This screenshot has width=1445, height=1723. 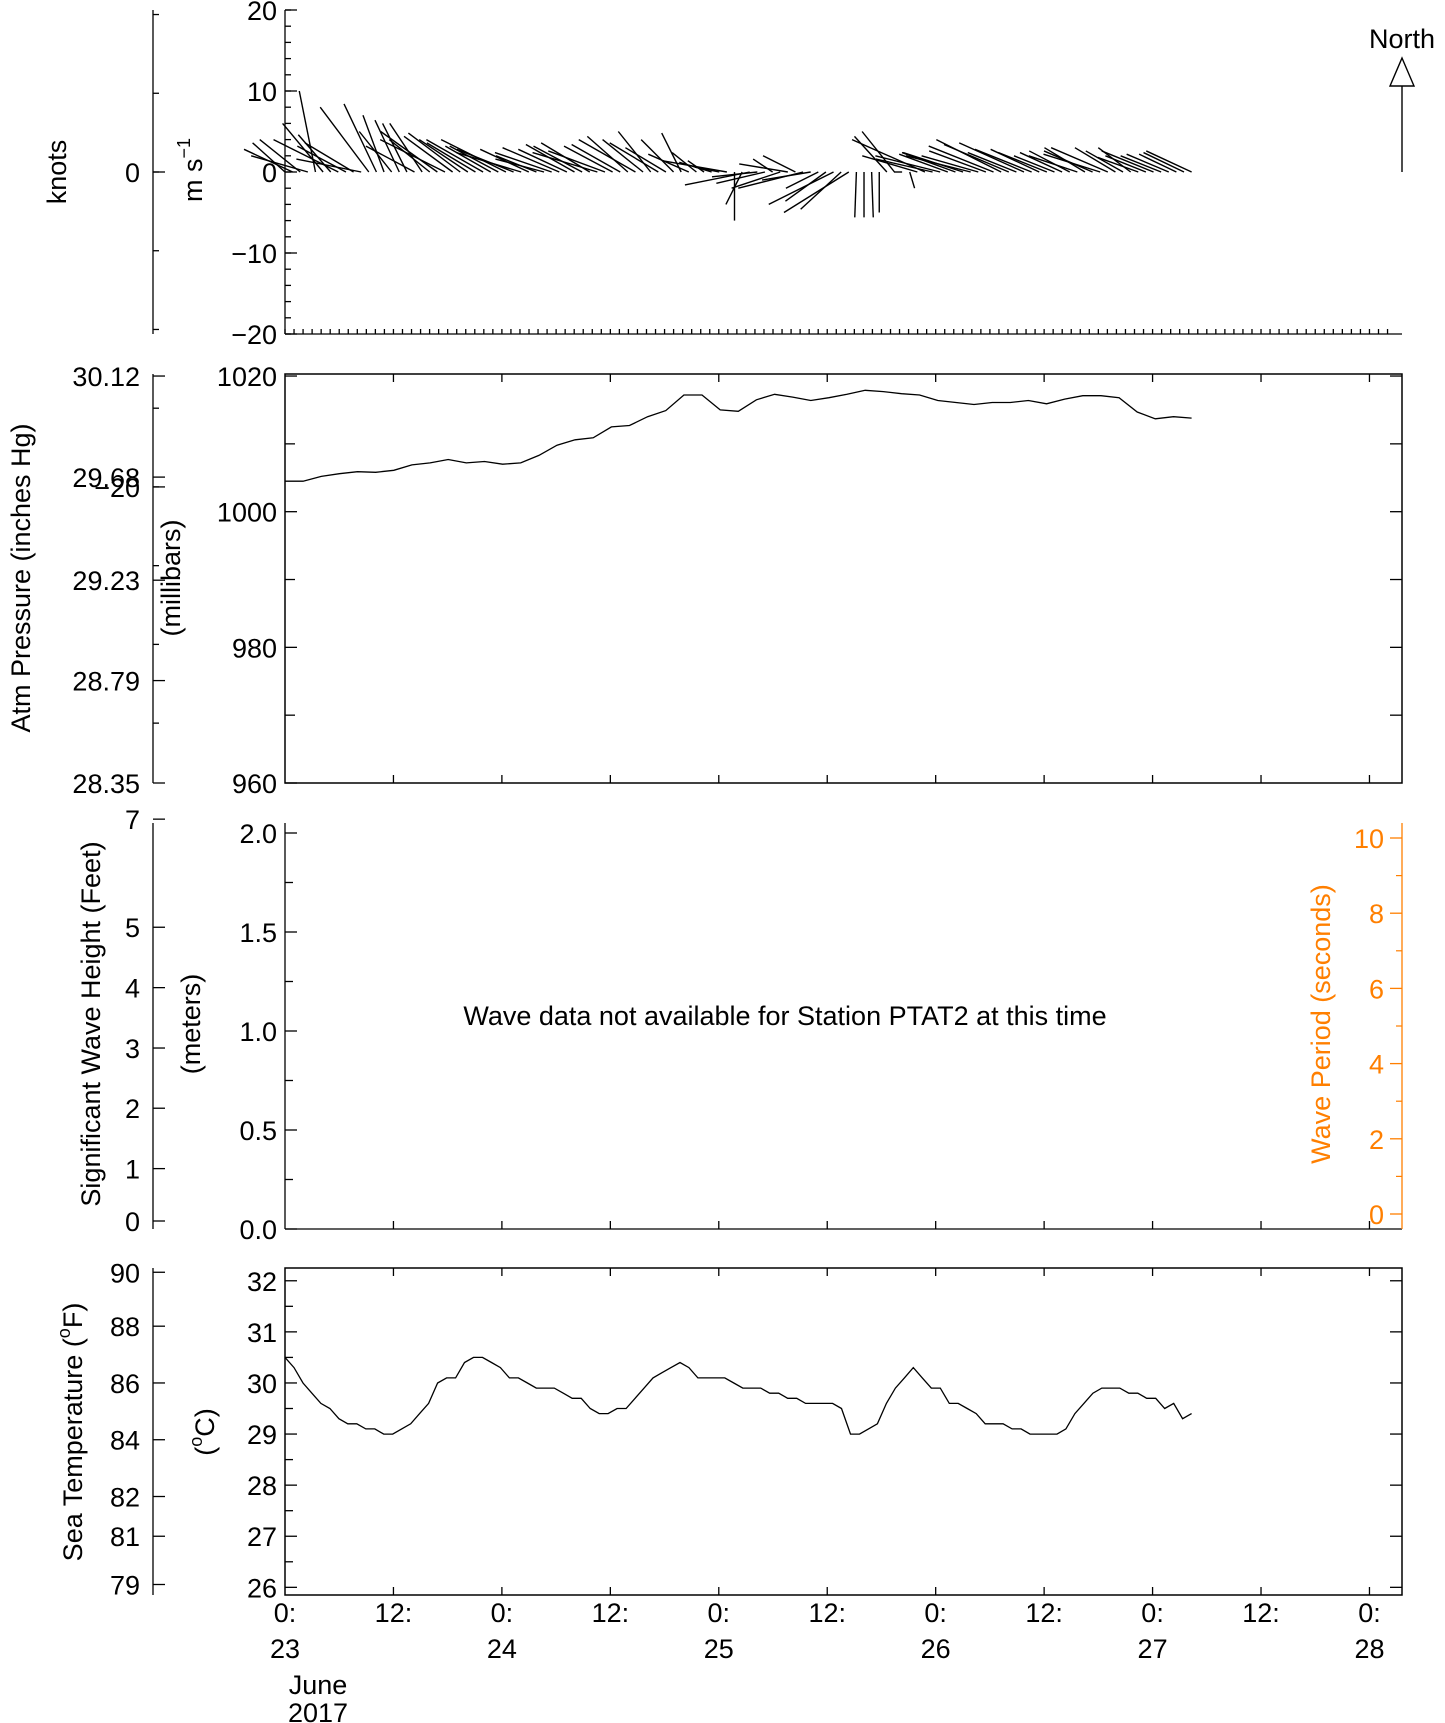 What do you see at coordinates (269, 173) in the screenshot?
I see `wind-ms-tick-label: 0` at bounding box center [269, 173].